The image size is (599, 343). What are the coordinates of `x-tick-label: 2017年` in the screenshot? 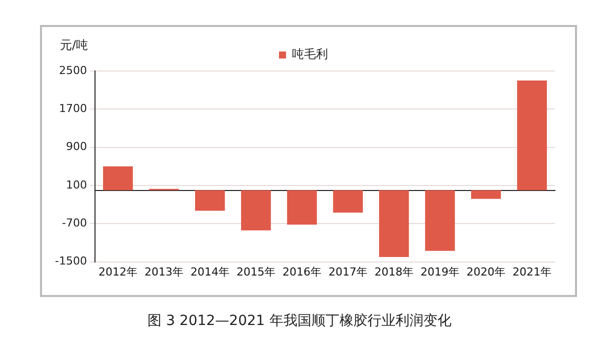 It's located at (348, 271).